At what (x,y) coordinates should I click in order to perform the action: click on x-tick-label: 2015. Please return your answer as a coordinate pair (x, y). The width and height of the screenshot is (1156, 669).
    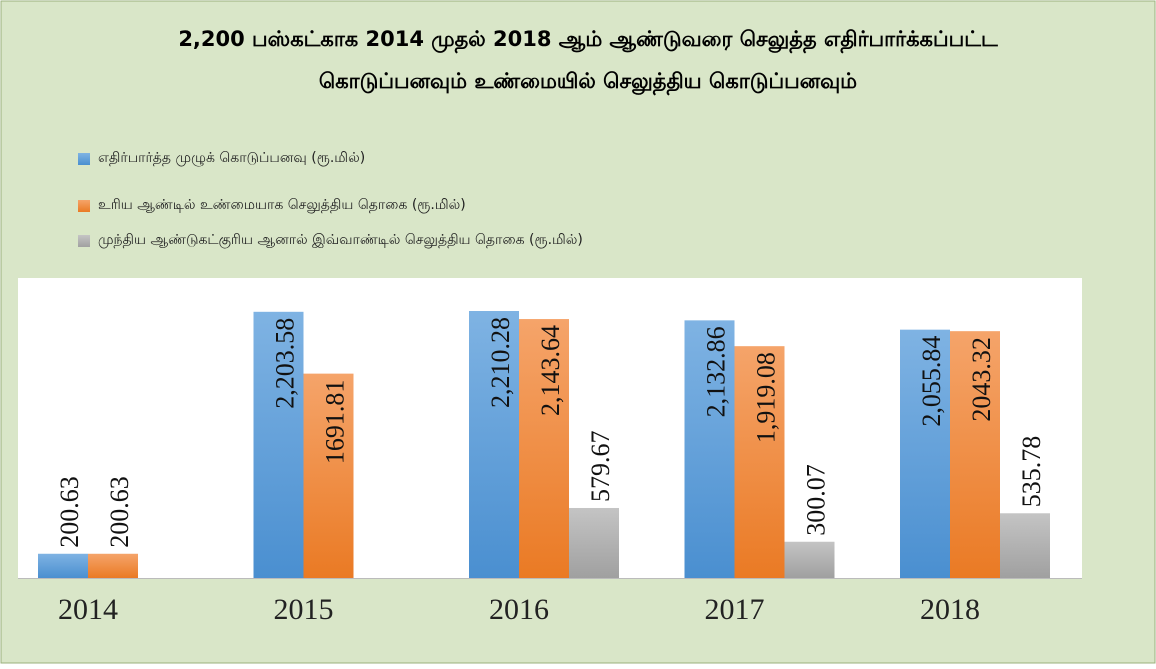
    Looking at the image, I should click on (304, 609).